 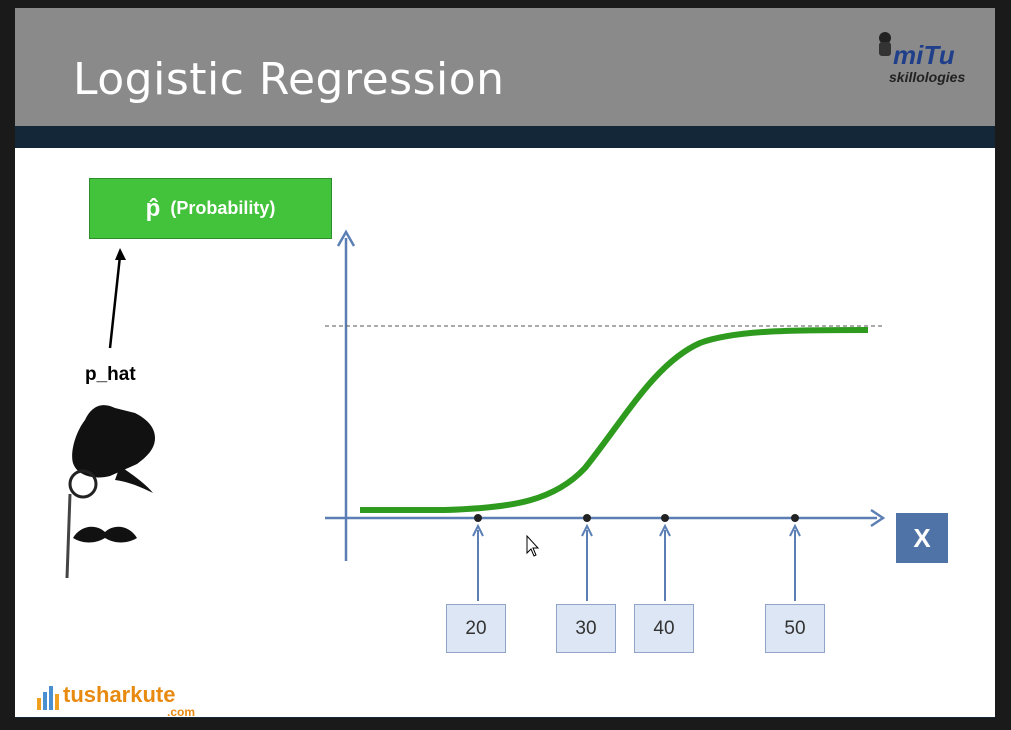 I want to click on x-value-box-40: 40, so click(x=664, y=628).